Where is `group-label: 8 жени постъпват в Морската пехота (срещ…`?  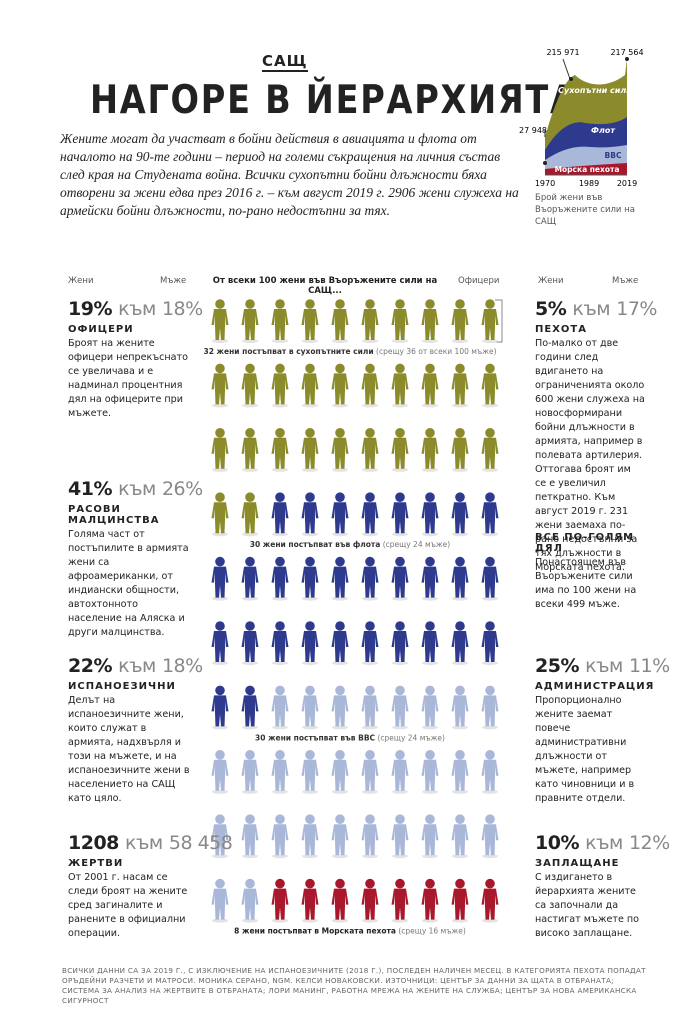
group-label: 8 жени постъпват в Морската пехота (срещ… is located at coordinates (350, 931).